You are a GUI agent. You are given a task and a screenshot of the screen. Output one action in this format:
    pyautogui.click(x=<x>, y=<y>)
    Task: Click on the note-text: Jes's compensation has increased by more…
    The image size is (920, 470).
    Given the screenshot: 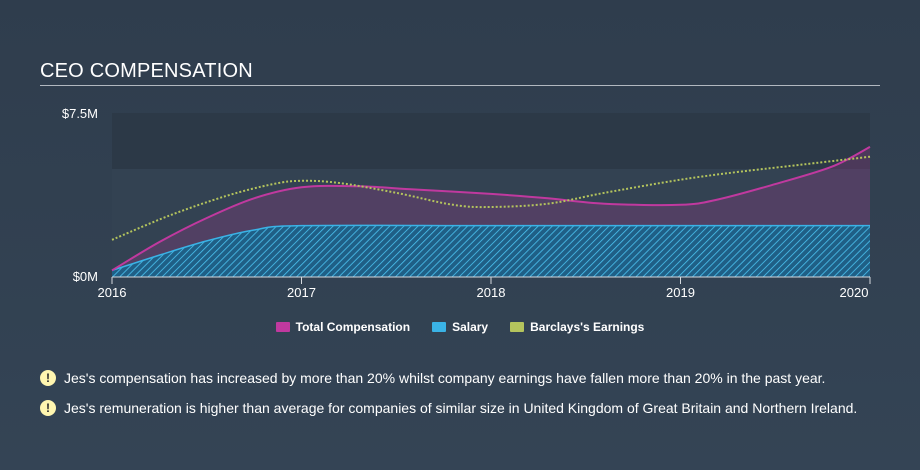 What is the action you would take?
    pyautogui.click(x=445, y=378)
    